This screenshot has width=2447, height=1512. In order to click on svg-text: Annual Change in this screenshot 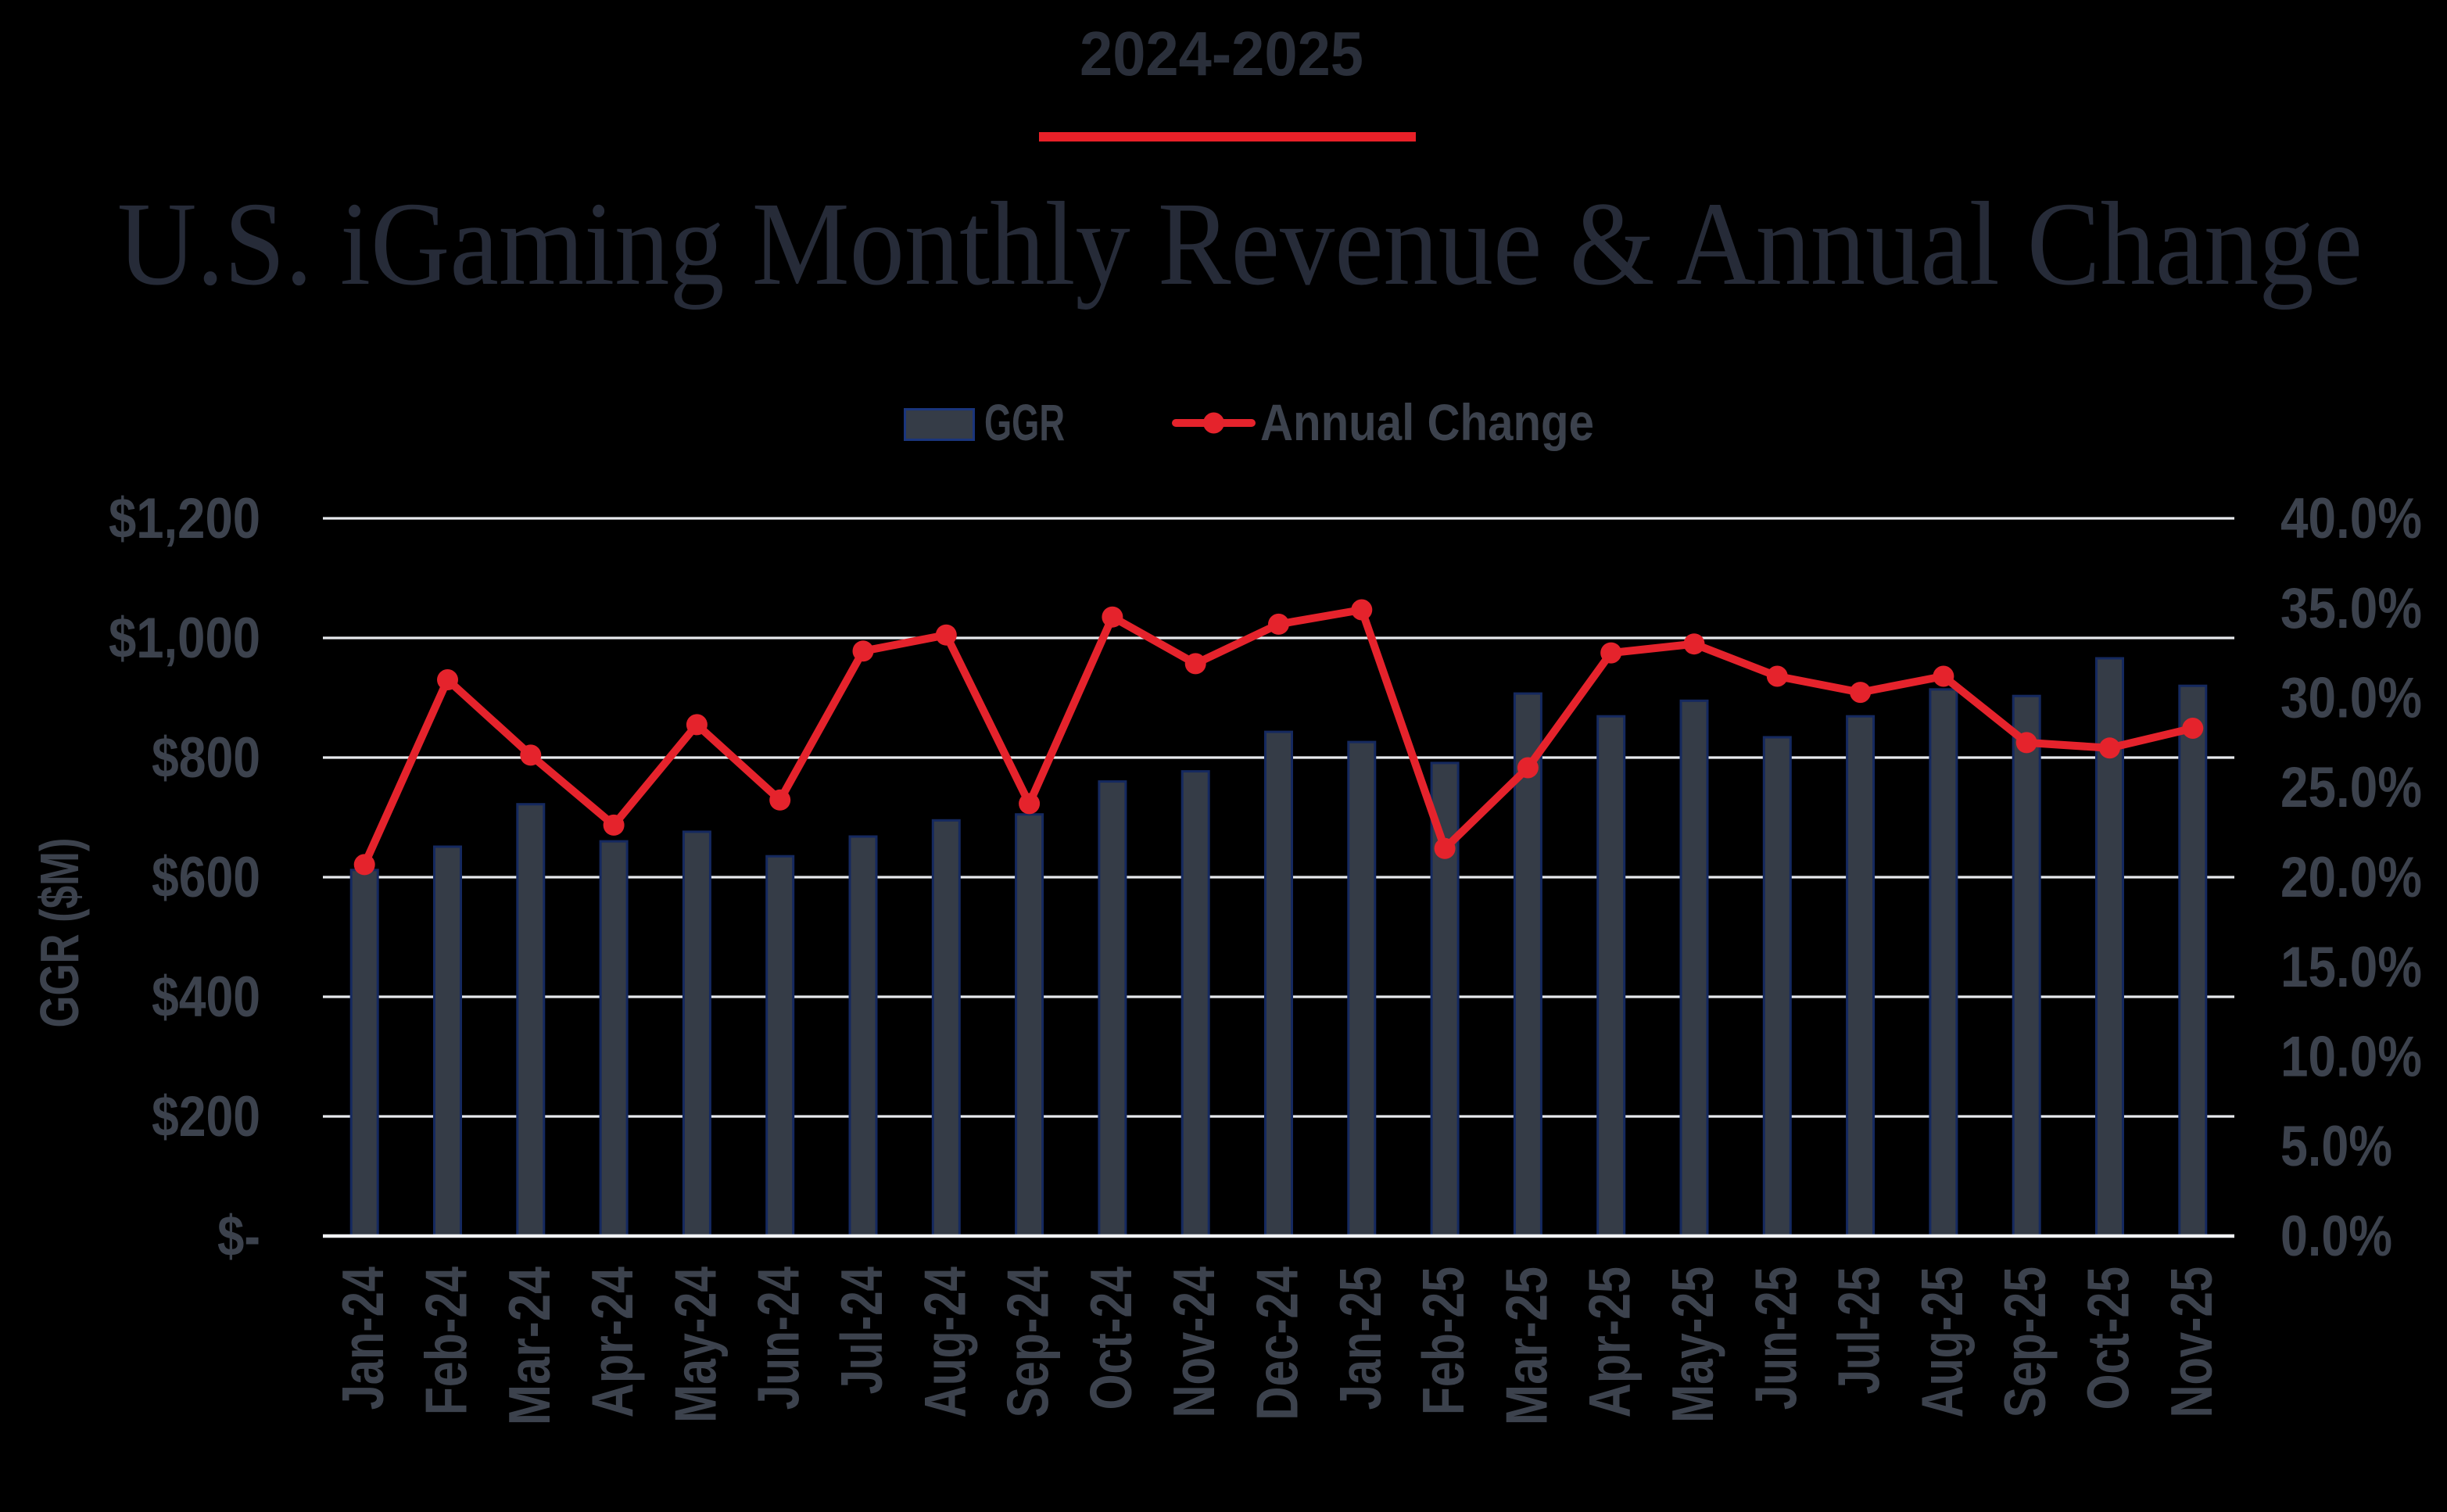, I will do `click(1427, 422)`.